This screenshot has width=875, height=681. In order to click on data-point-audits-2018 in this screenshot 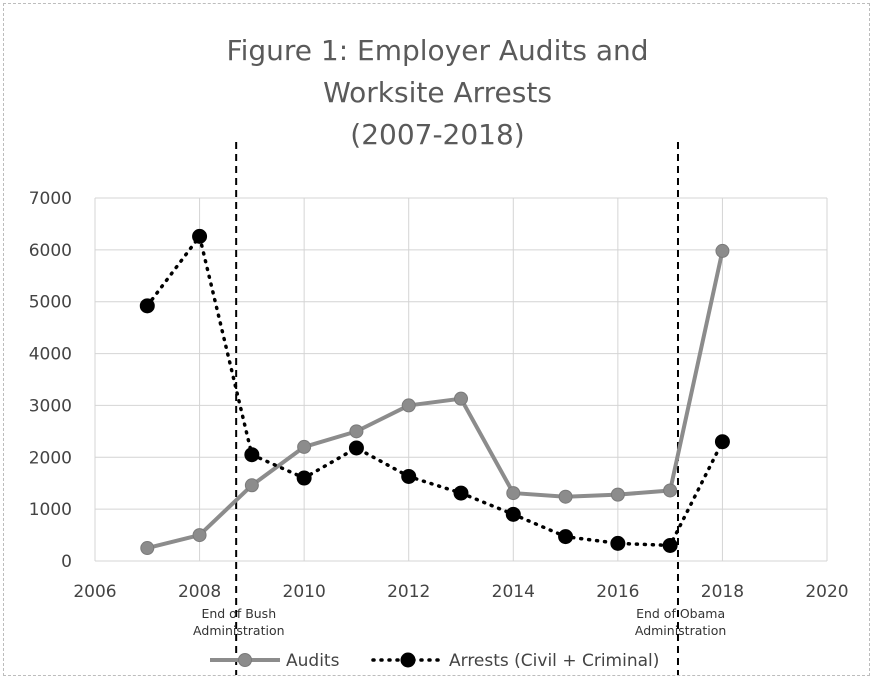, I will do `click(722, 250)`.